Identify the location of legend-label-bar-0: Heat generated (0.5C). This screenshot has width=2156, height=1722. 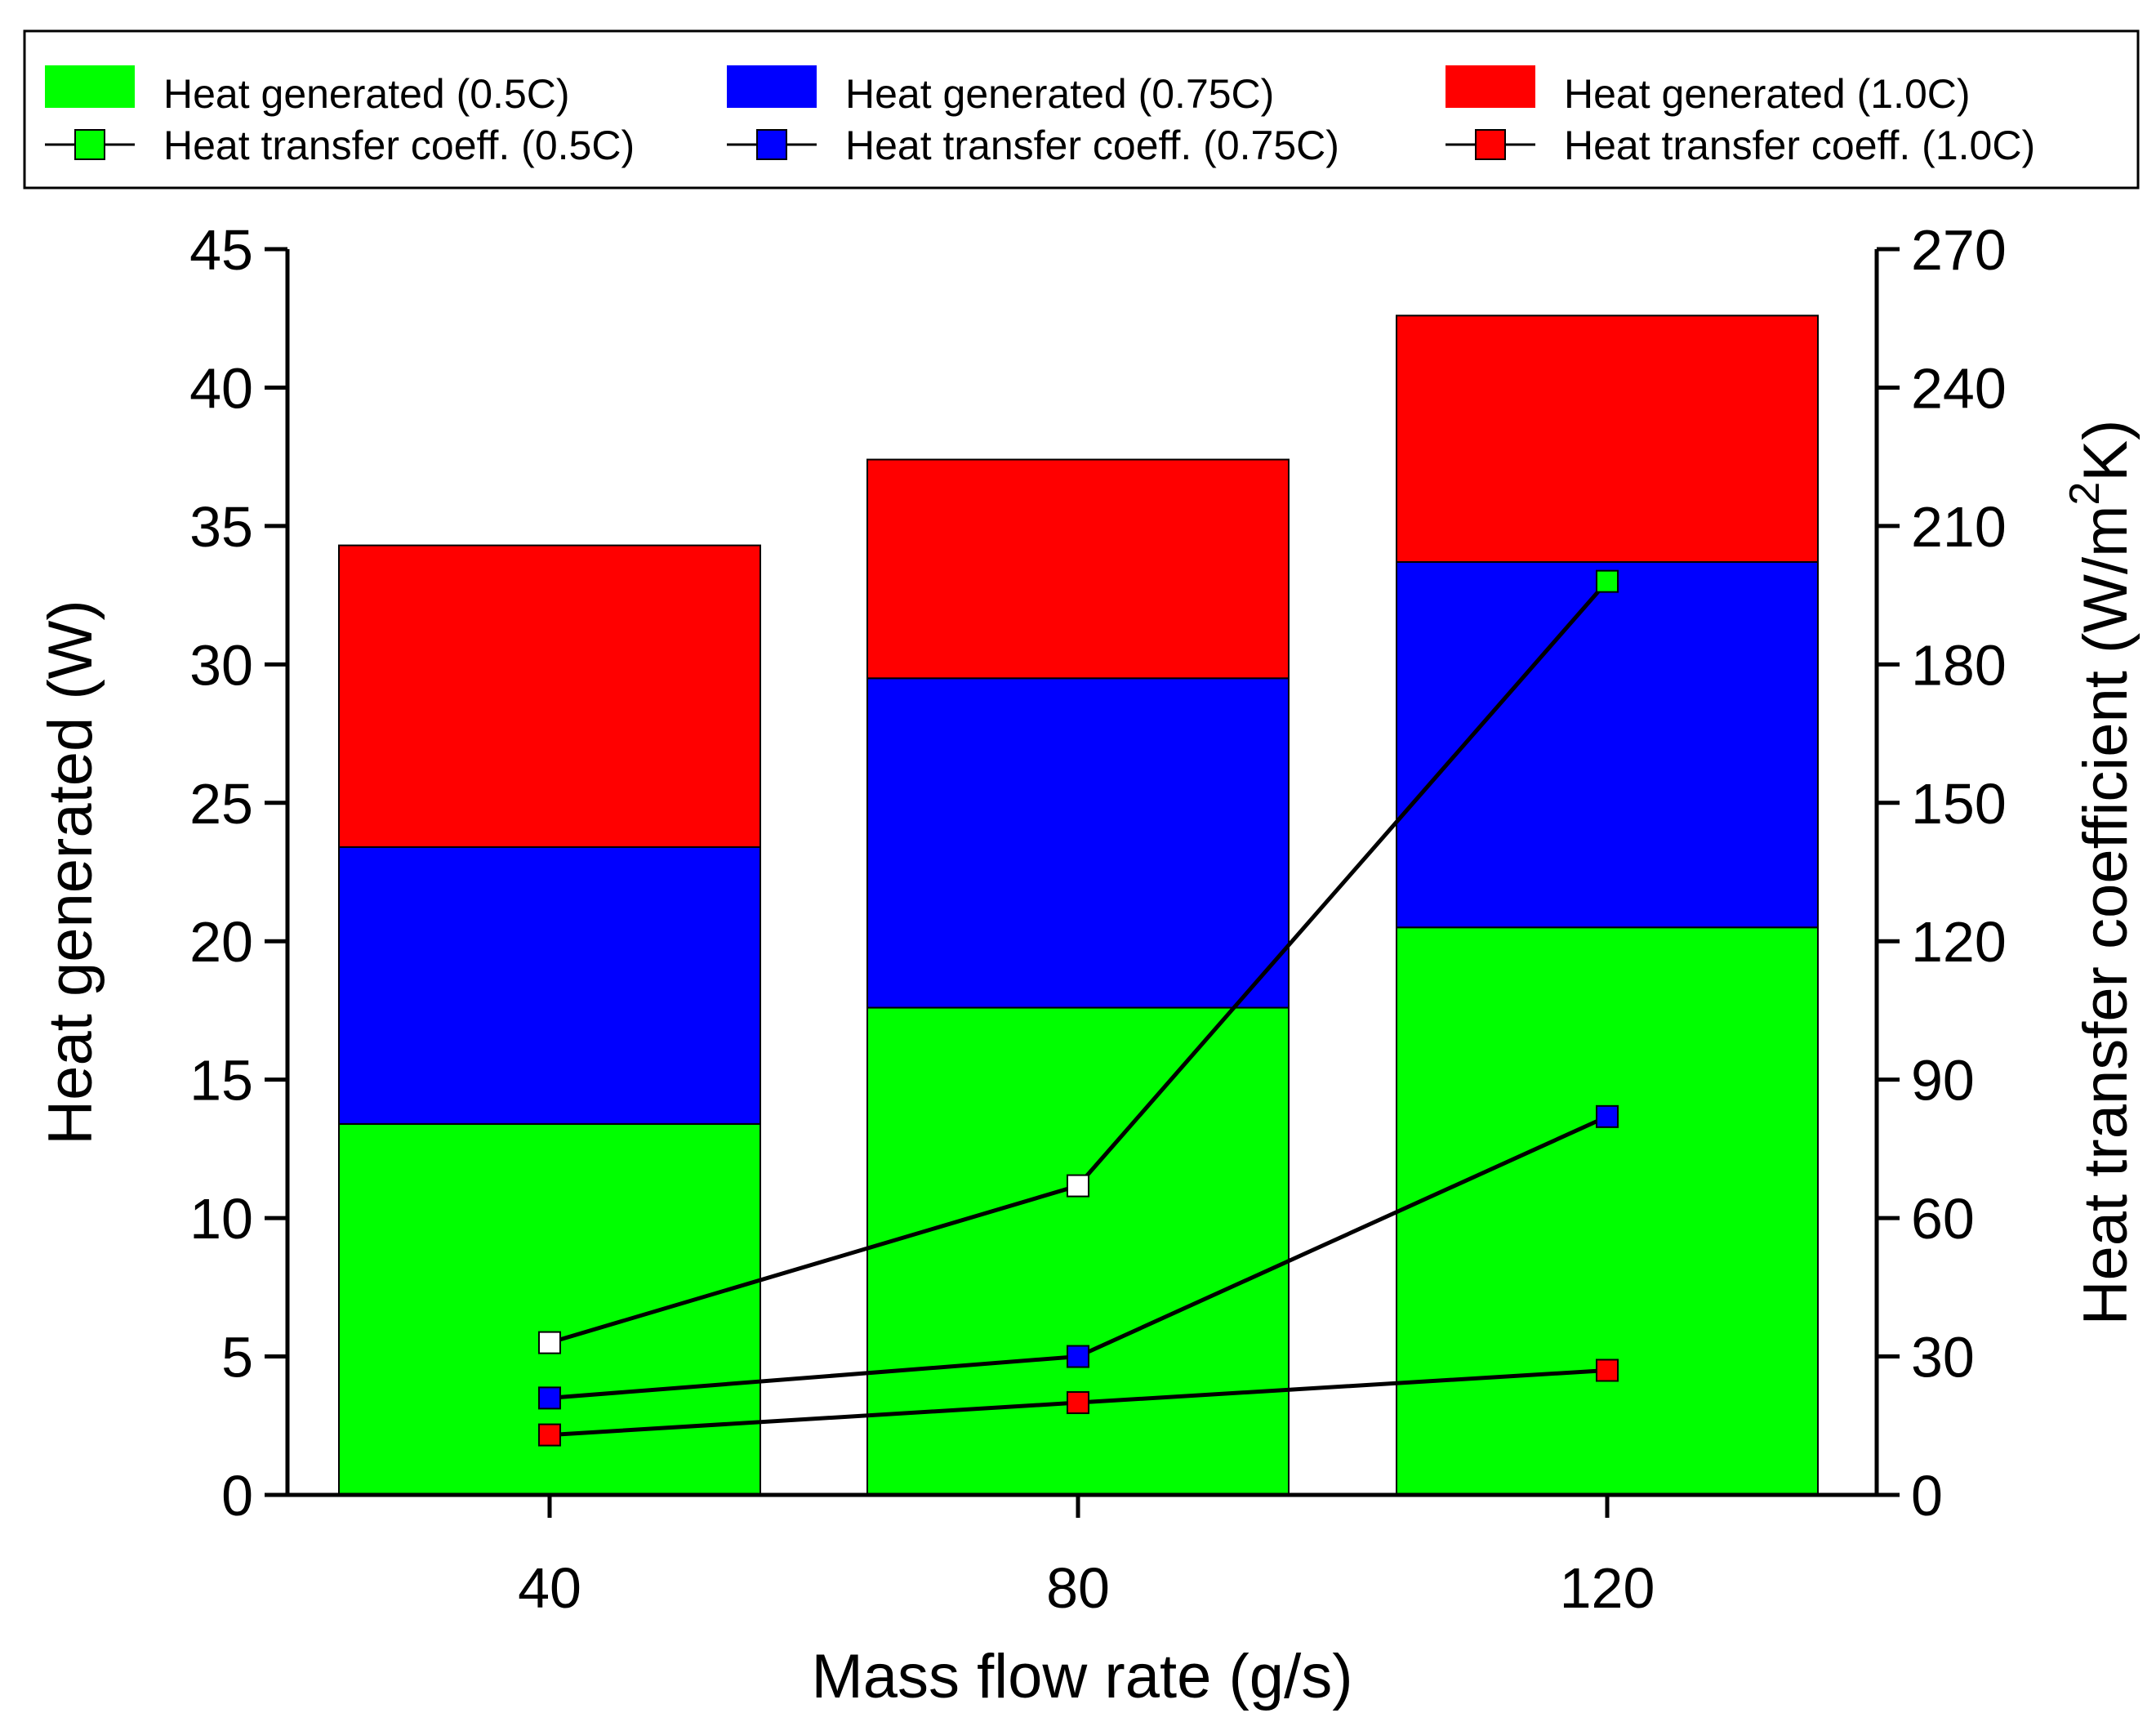
(366, 94).